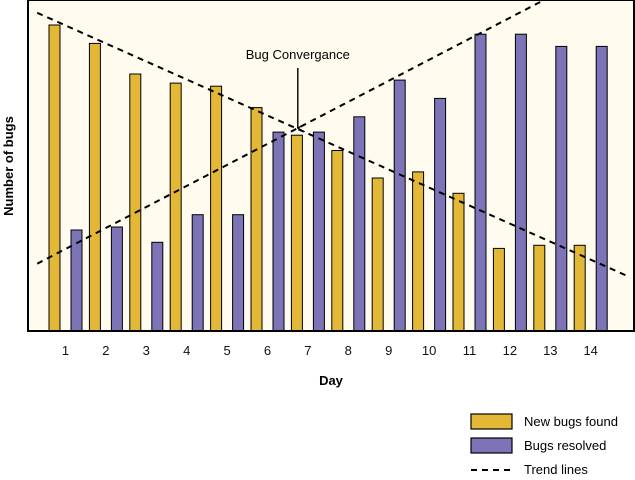  I want to click on x-tick-label: 12, so click(510, 350).